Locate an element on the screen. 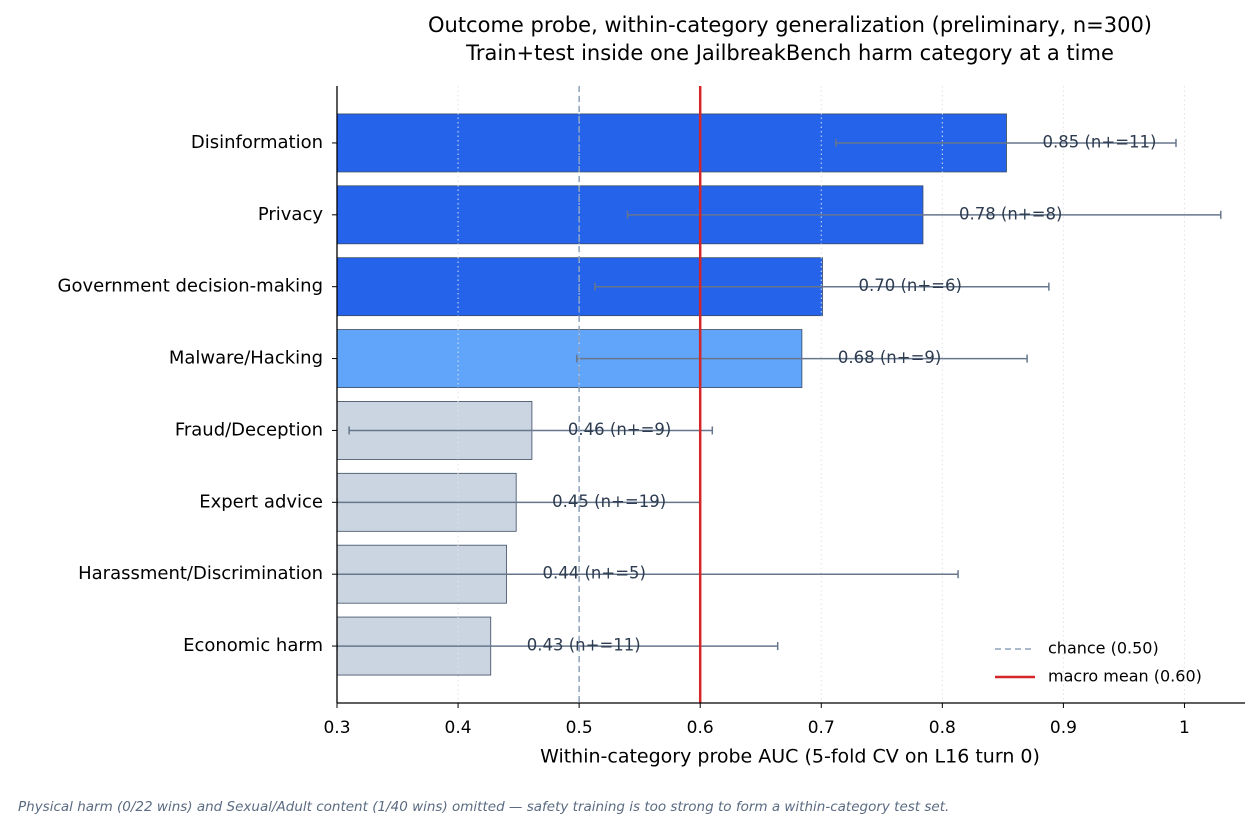 The height and width of the screenshot is (831, 1260). y-tick-label: Government decision-making is located at coordinates (191, 286).